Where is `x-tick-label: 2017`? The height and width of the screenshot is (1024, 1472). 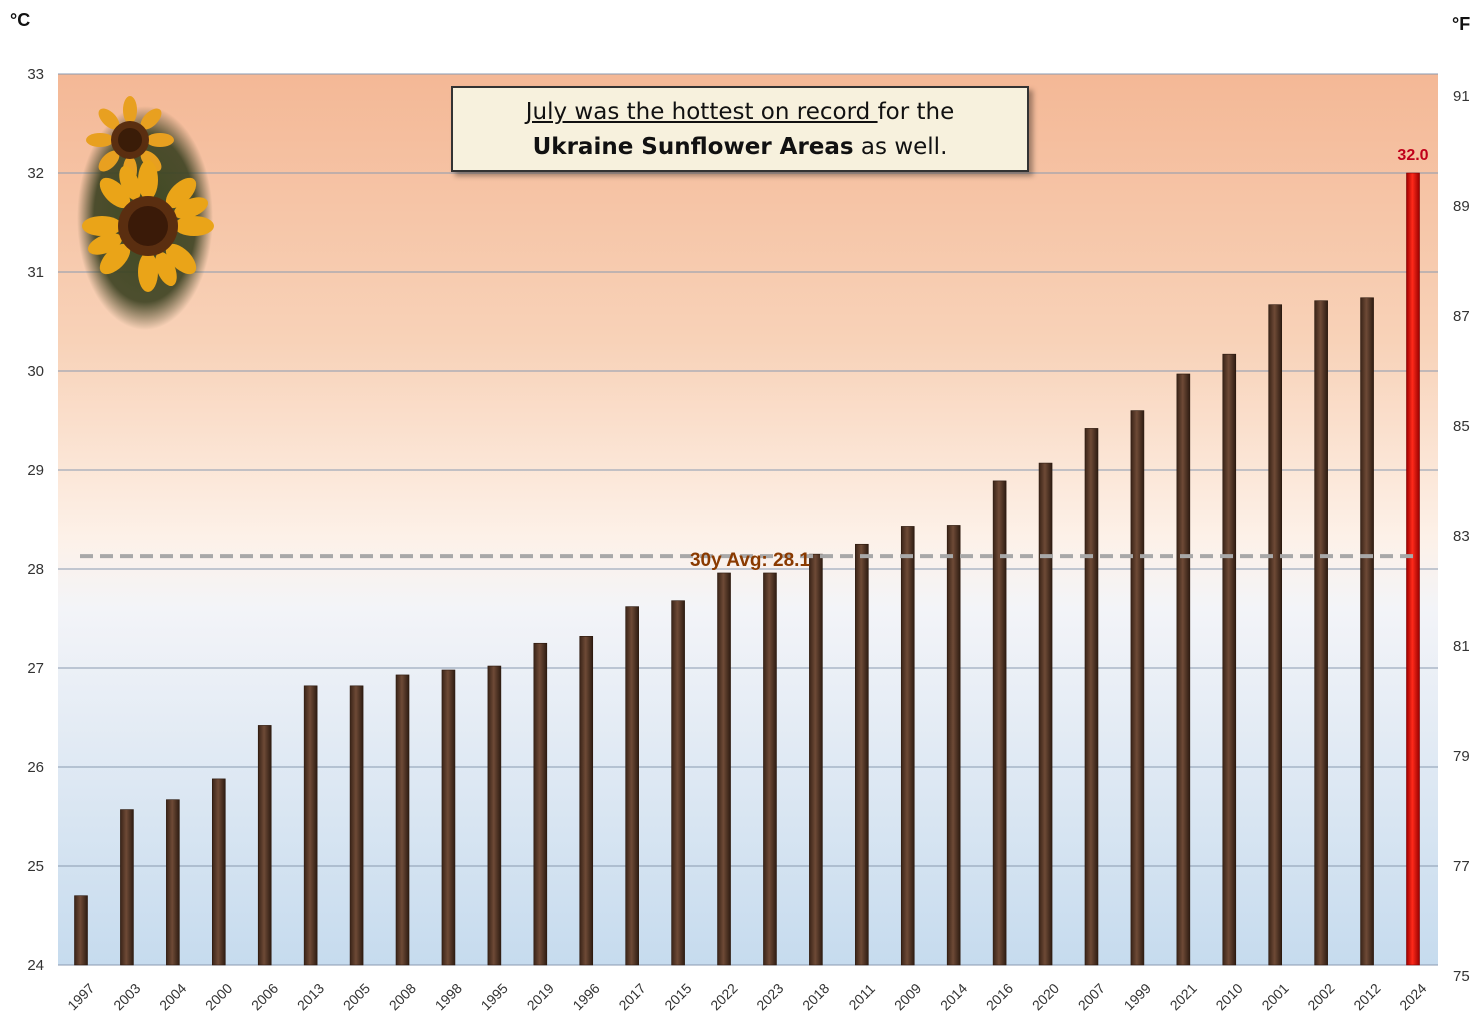
x-tick-label: 2017 is located at coordinates (631, 996).